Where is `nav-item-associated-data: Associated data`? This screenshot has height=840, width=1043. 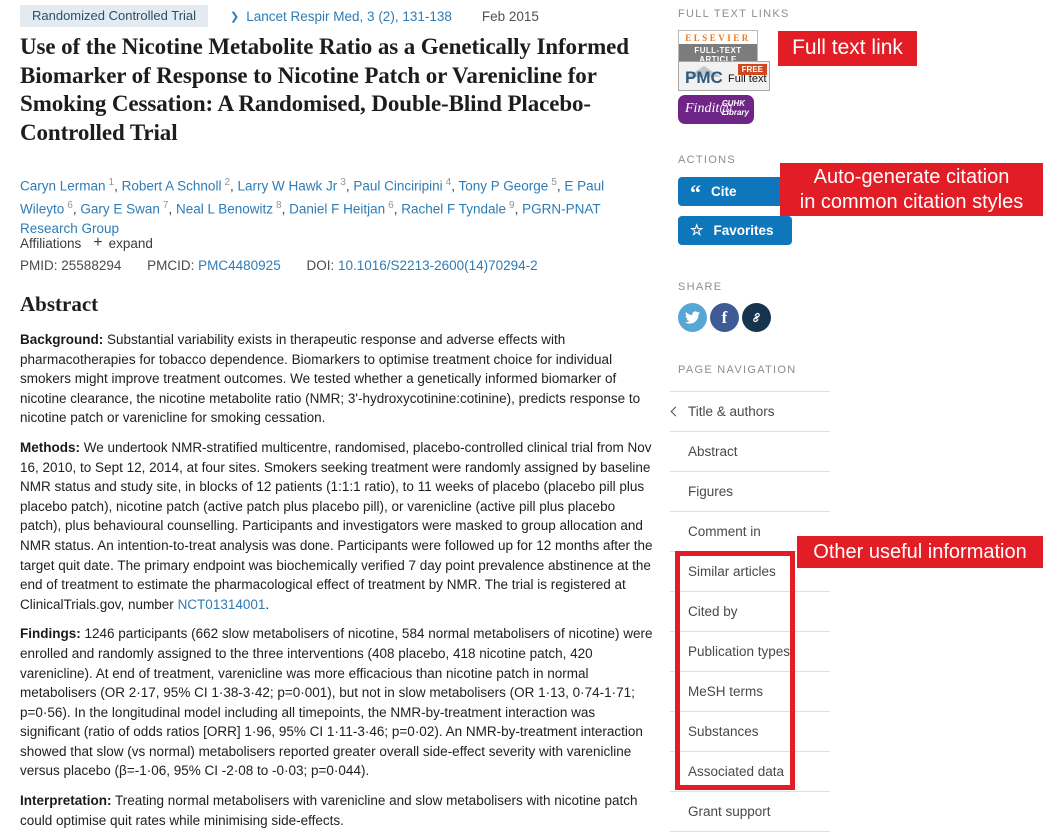 nav-item-associated-data: Associated data is located at coordinates (750, 772).